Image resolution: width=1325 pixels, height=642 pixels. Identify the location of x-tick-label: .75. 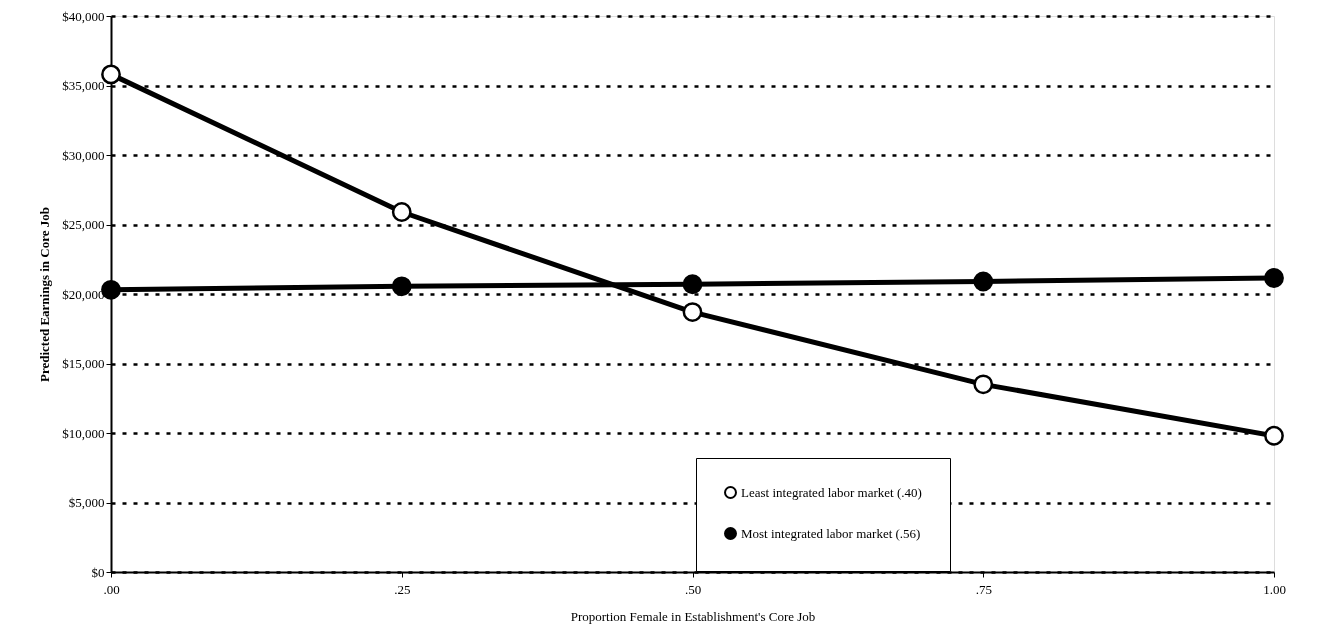
(983, 589).